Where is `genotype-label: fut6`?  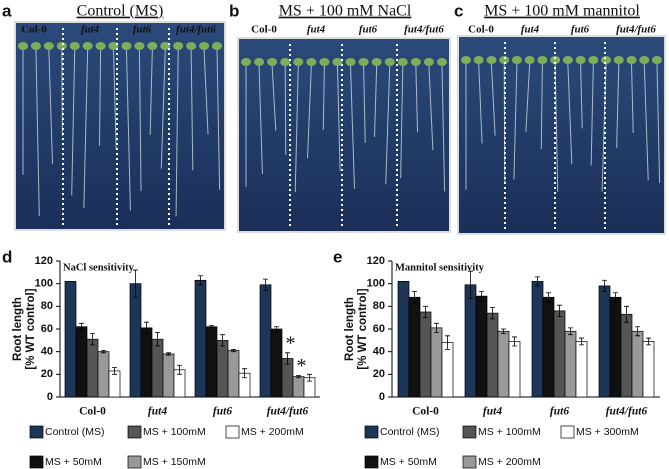 genotype-label: fut6 is located at coordinates (368, 30).